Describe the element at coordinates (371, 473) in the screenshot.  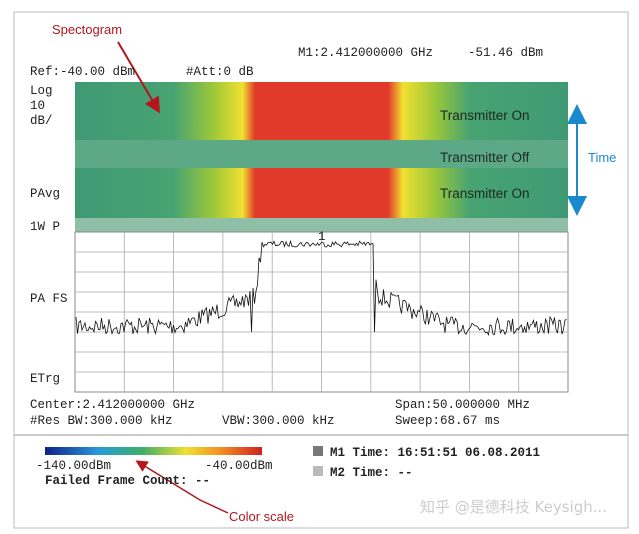
I see `marker-time: M2 Time: --` at that location.